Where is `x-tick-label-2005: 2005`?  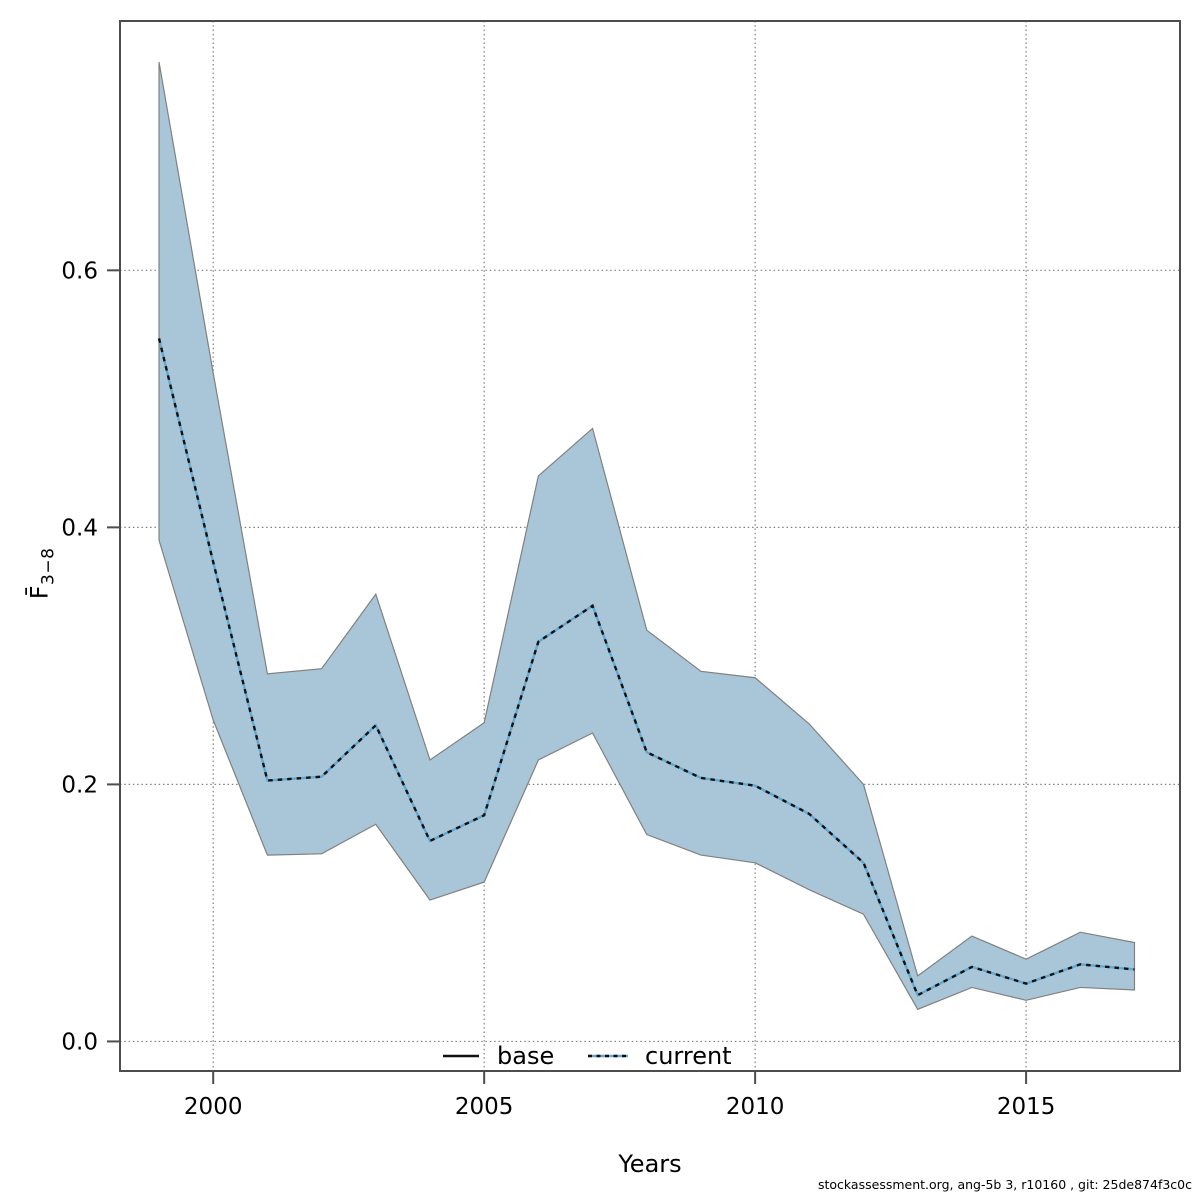
x-tick-label-2005: 2005 is located at coordinates (484, 1107).